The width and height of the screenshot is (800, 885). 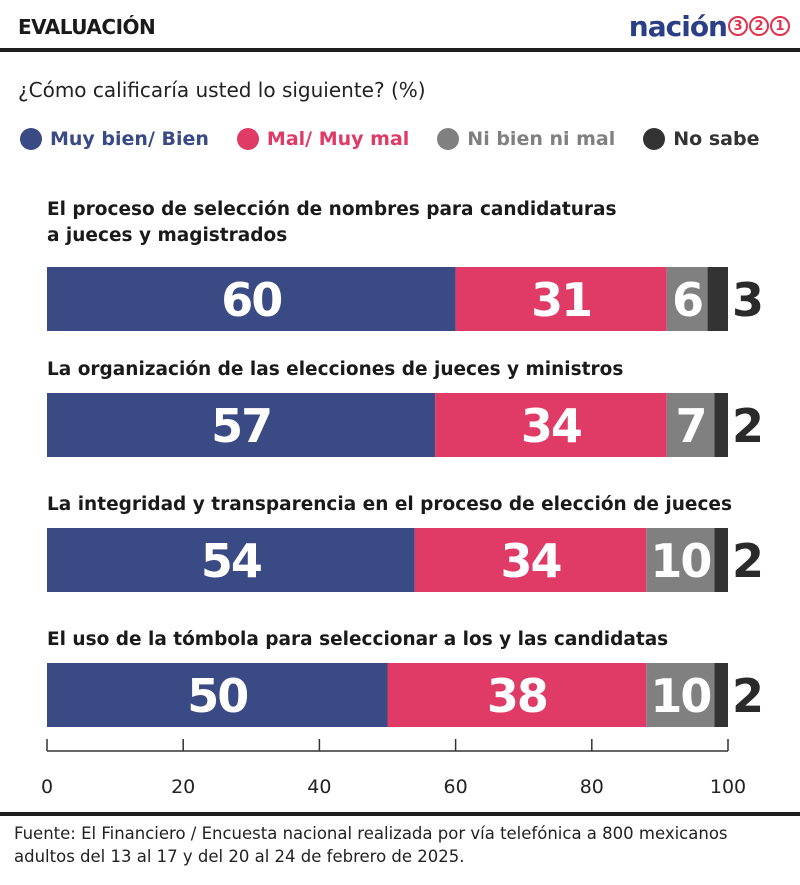 I want to click on x-tick-label: 20, so click(x=183, y=787).